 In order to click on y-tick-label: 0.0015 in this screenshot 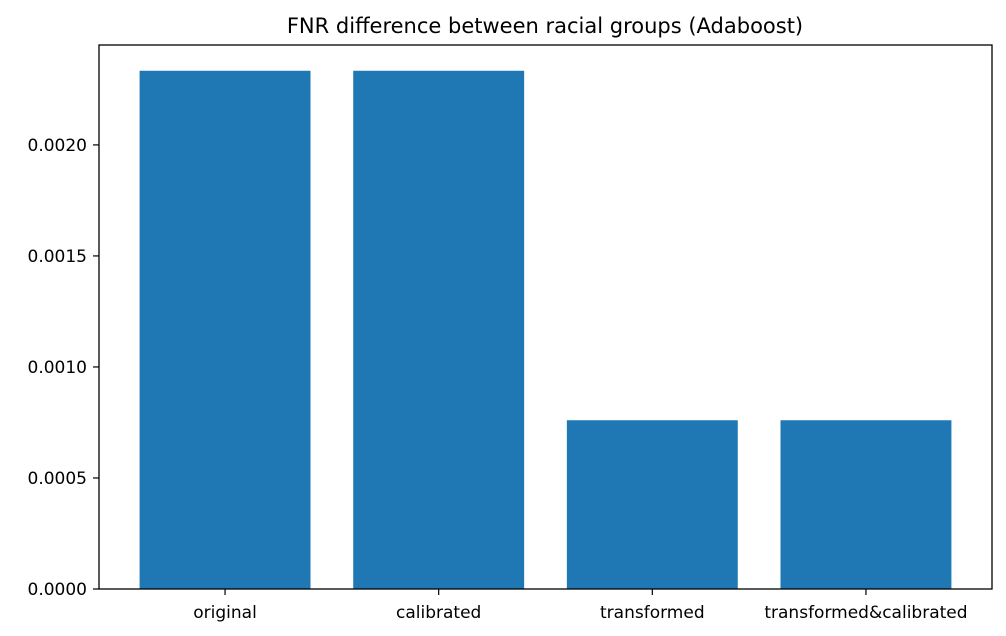, I will do `click(57, 257)`.